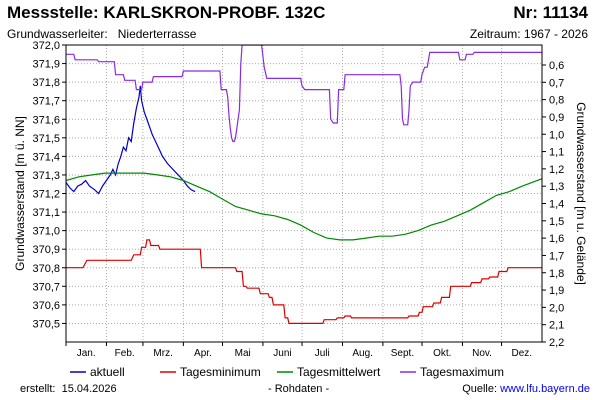 This screenshot has width=600, height=400. I want to click on created-info: erstellt: 15.04.2026, so click(68, 389).